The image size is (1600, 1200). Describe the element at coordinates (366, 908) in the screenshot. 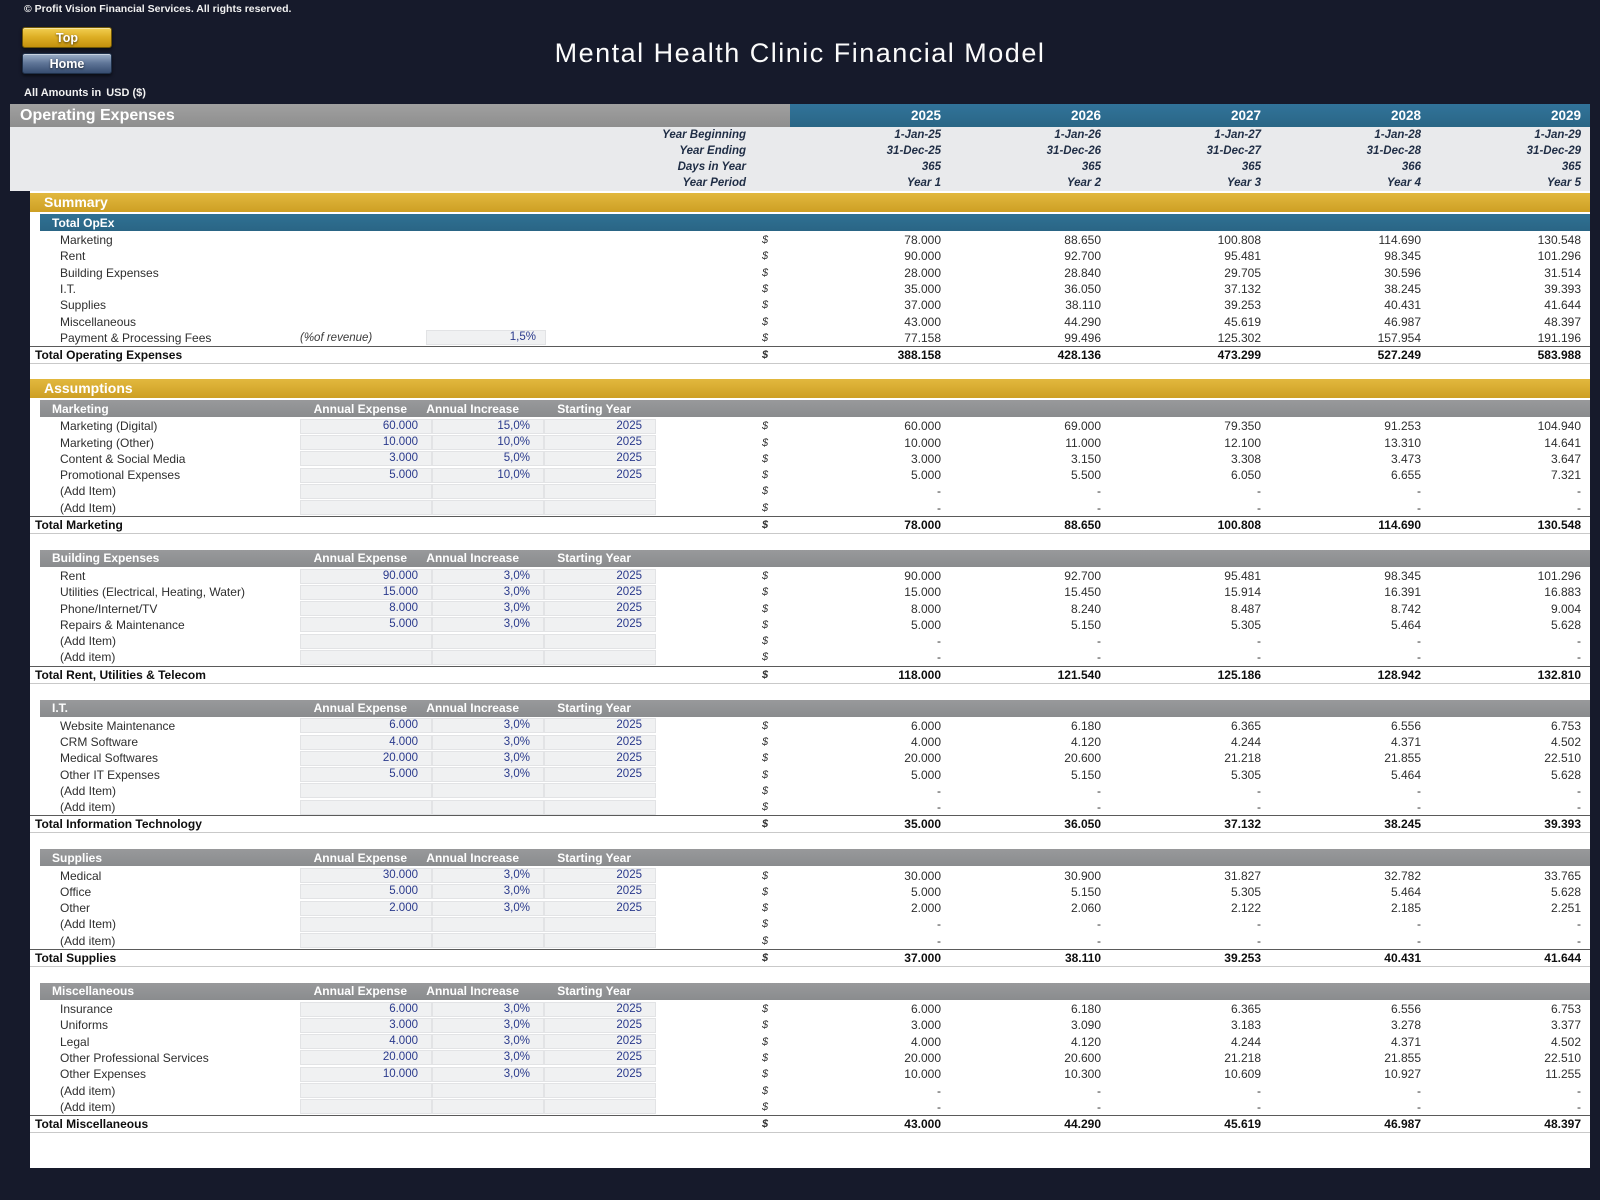

I see `input-cell: 2.000` at that location.